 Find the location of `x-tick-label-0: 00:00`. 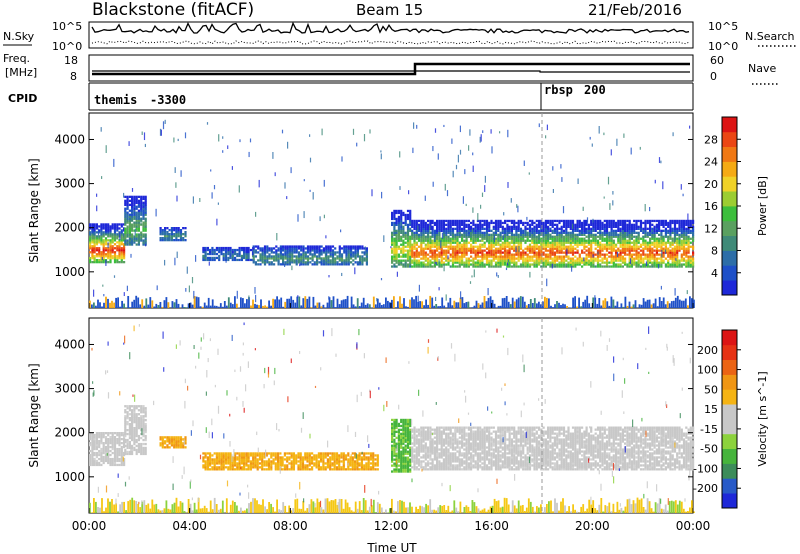

x-tick-label-0: 00:00 is located at coordinates (89, 526).